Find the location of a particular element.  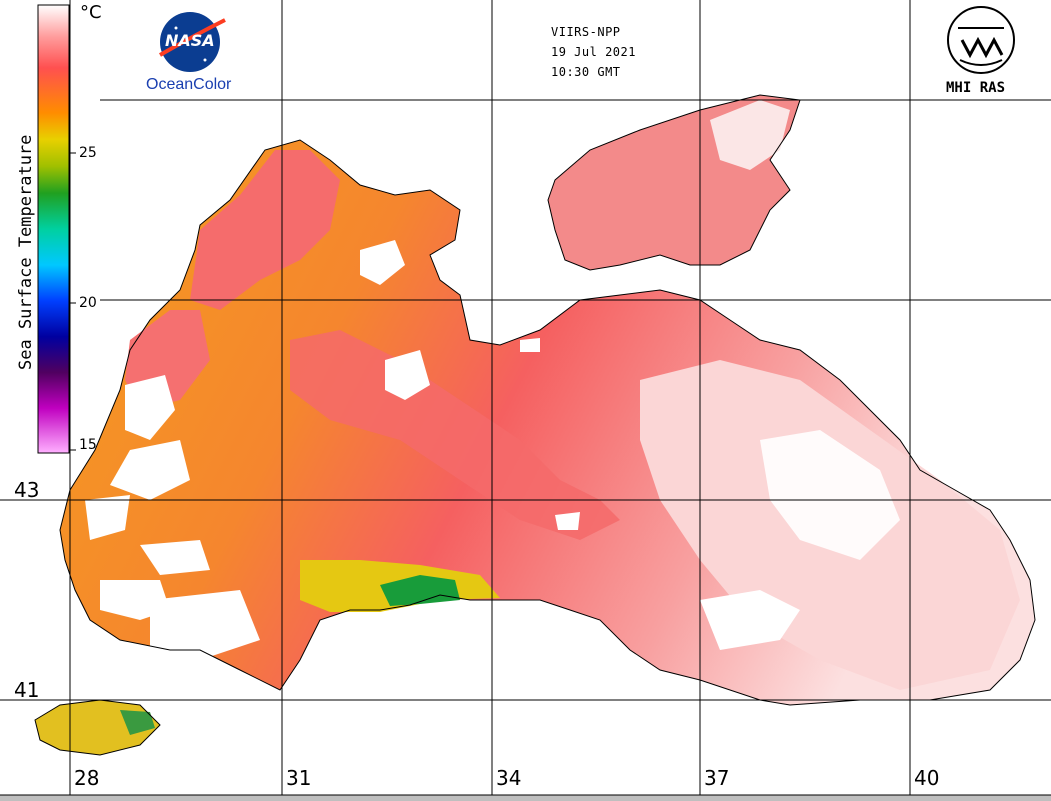

marmara-green is located at coordinates (137, 722).